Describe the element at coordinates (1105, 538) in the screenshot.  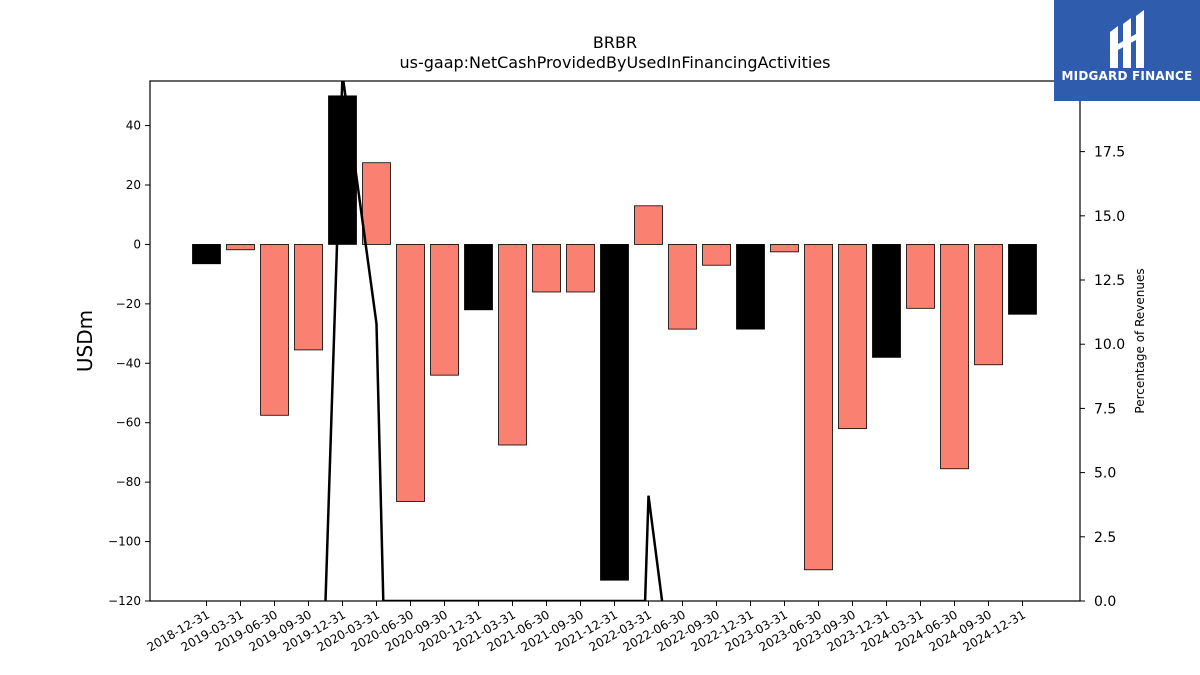
I see `y2-tick-label: 2.5` at that location.